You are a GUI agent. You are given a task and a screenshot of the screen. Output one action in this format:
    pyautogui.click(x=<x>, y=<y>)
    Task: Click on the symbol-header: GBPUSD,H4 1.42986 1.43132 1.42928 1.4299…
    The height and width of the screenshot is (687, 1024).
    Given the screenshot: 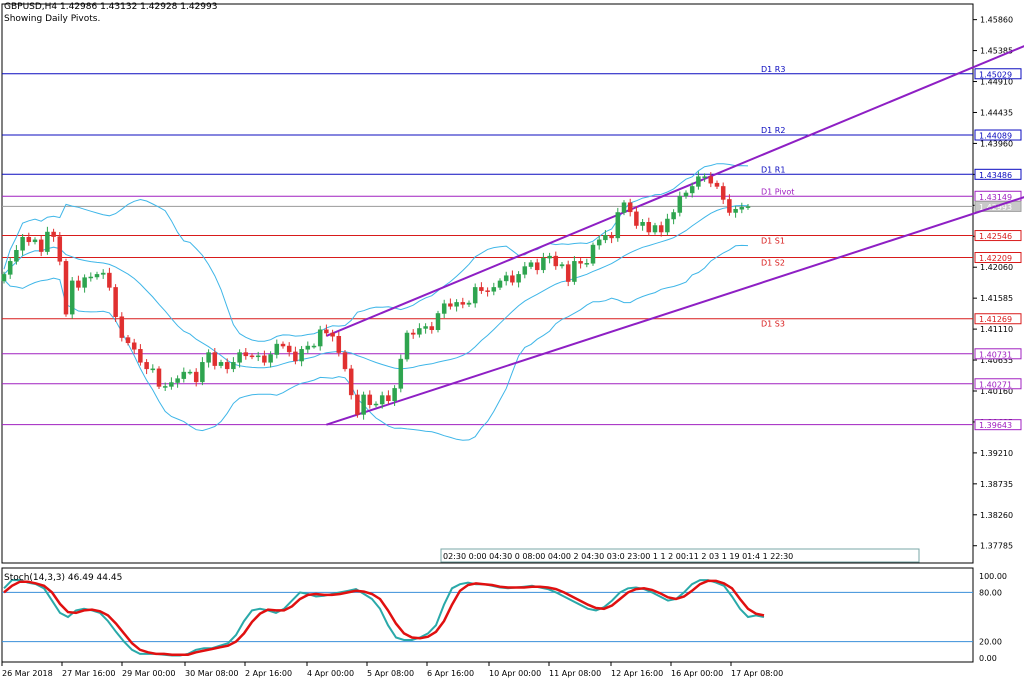 What is the action you would take?
    pyautogui.click(x=111, y=7)
    